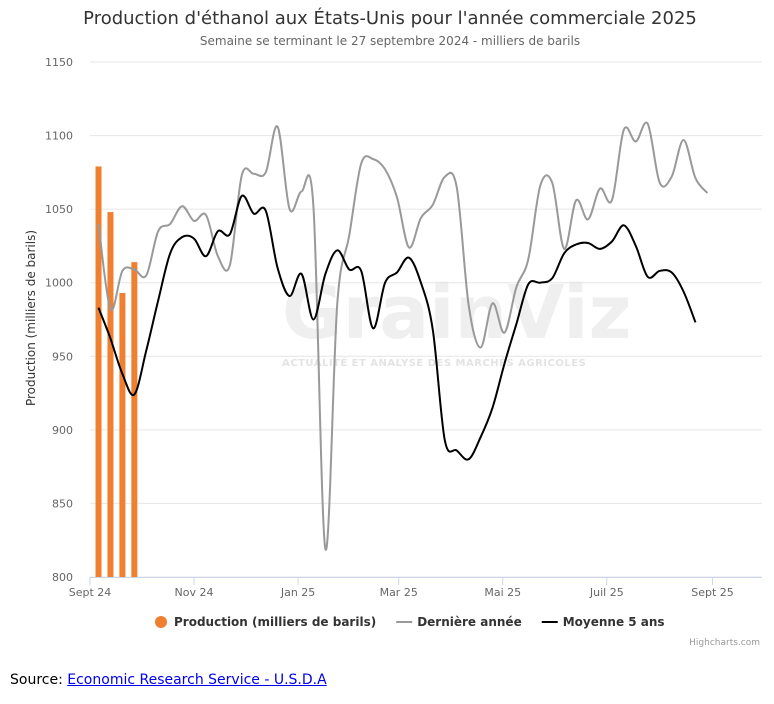  I want to click on x-tick-label: Mai 25, so click(502, 592).